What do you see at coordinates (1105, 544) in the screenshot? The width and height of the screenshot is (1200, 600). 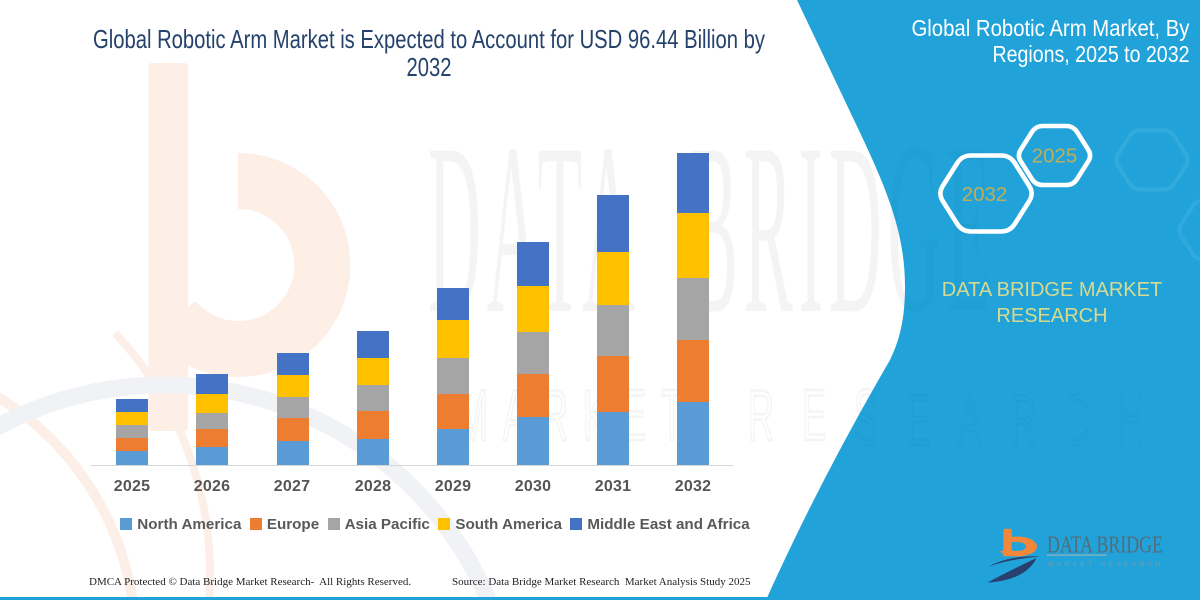 I see `svg-text: DATA BRIDGE` at bounding box center [1105, 544].